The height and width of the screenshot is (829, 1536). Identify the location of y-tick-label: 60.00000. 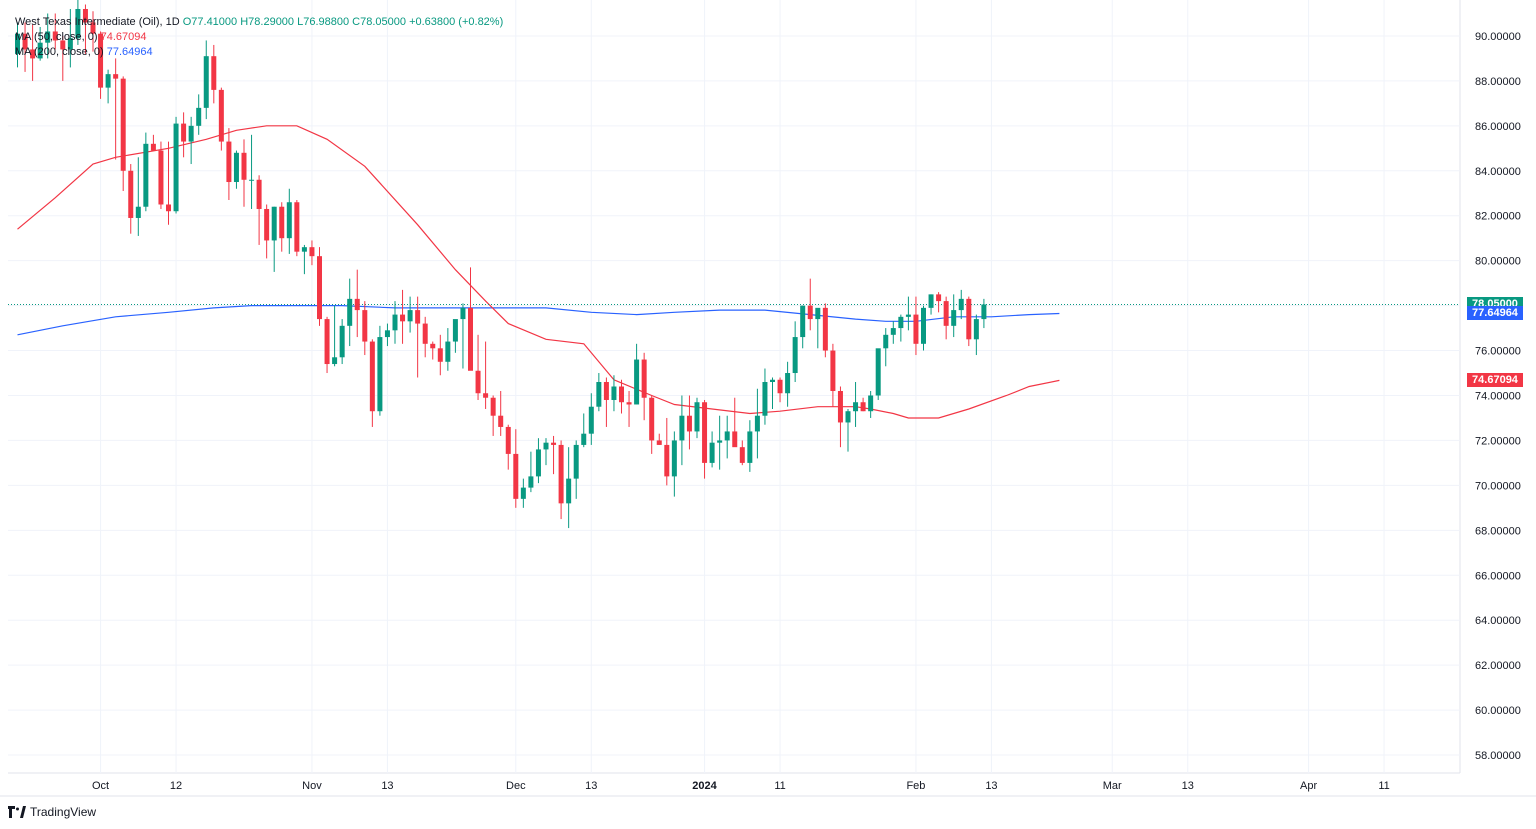
(1498, 711).